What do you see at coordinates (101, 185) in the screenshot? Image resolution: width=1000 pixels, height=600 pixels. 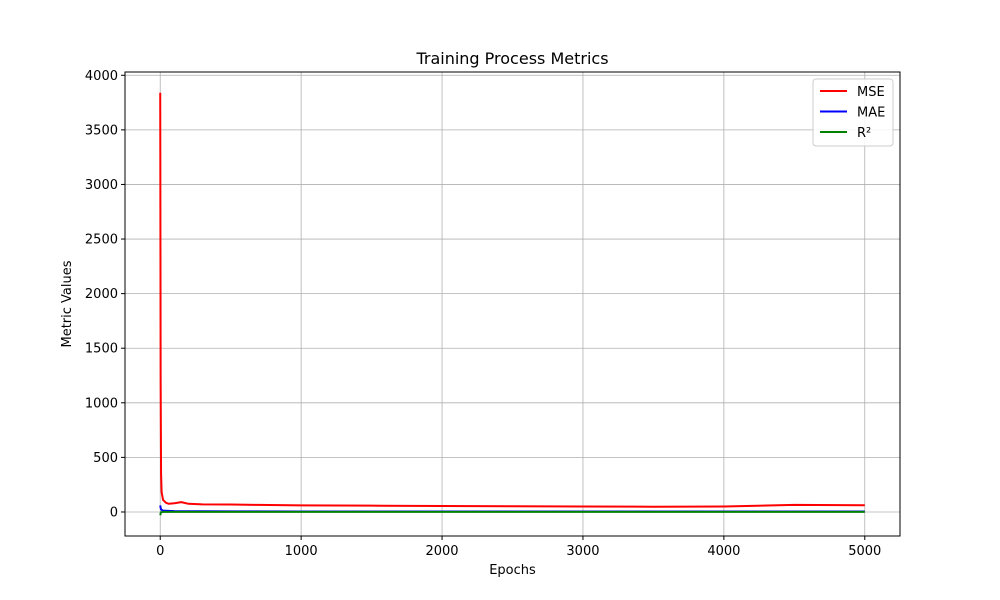 I see `y-tick-label: 3000` at bounding box center [101, 185].